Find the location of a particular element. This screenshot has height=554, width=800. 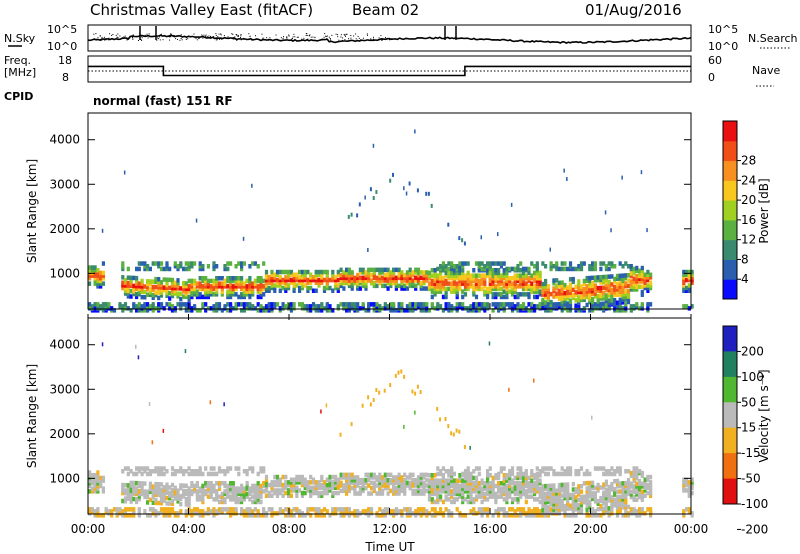

noise-left-tick-bottom: 10^0 is located at coordinates (62, 46).